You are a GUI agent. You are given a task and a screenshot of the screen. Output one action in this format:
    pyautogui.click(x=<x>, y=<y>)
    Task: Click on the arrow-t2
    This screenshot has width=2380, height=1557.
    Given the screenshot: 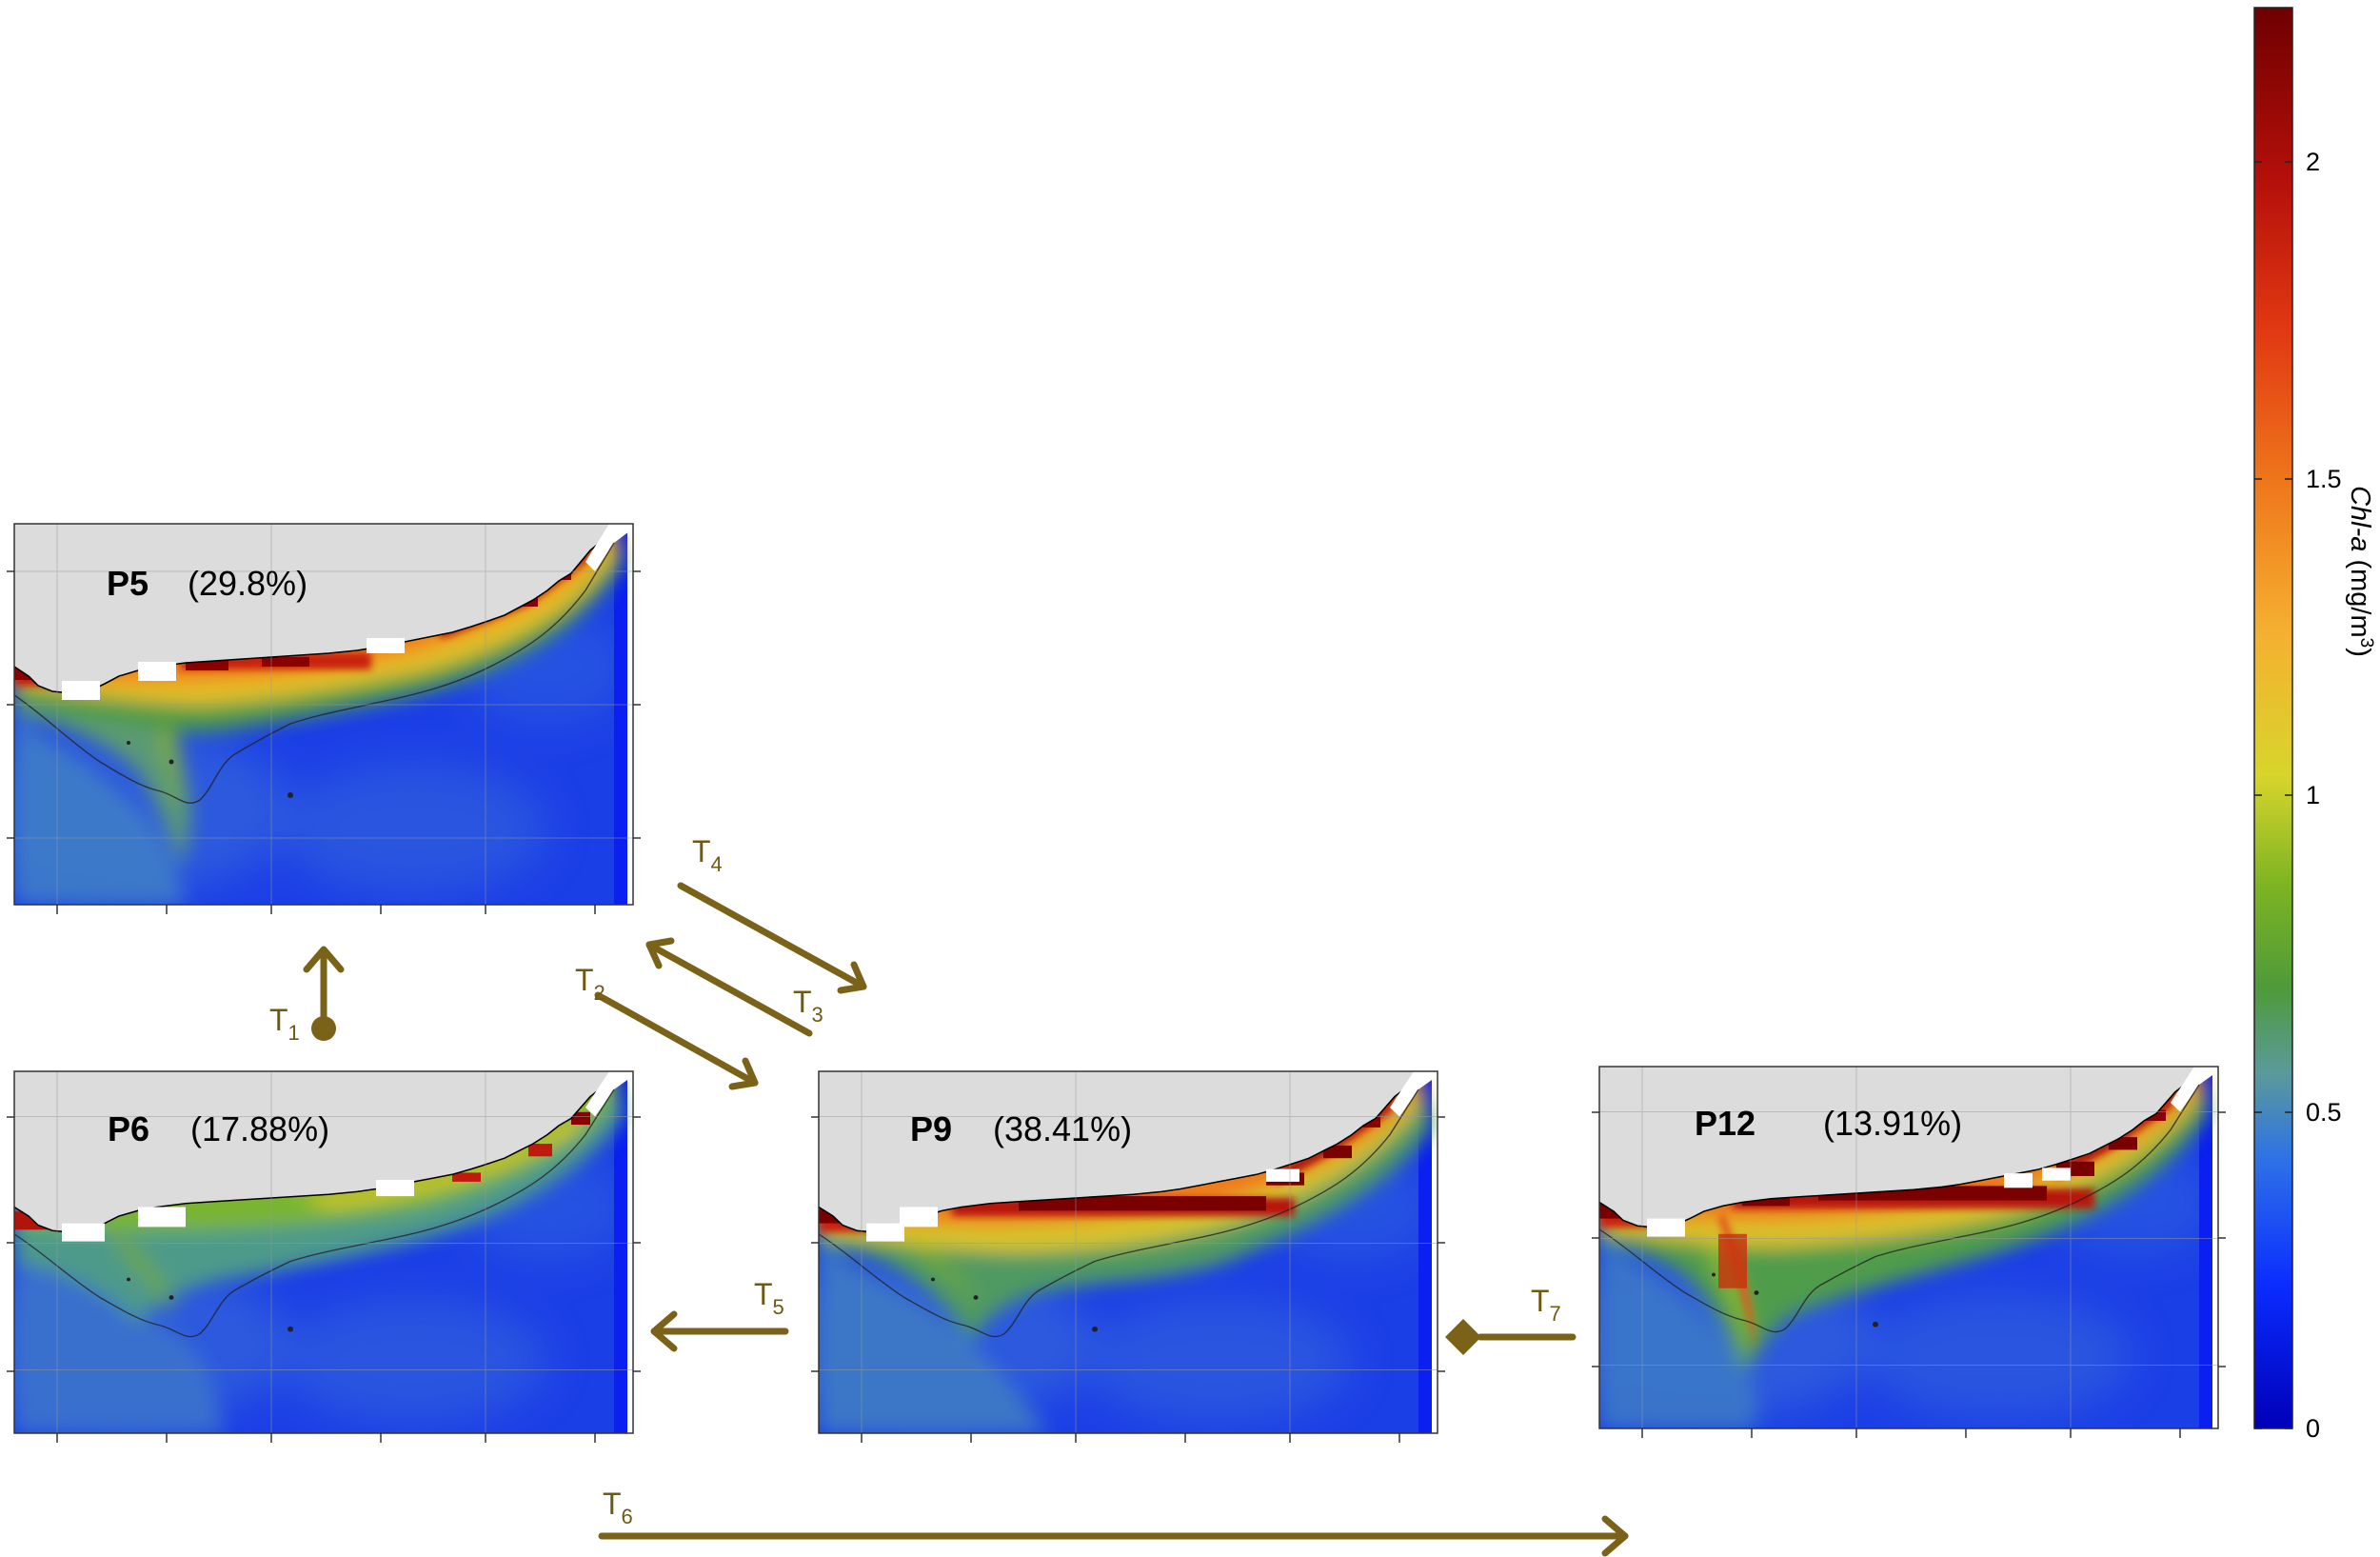 What is the action you would take?
    pyautogui.click(x=676, y=1040)
    